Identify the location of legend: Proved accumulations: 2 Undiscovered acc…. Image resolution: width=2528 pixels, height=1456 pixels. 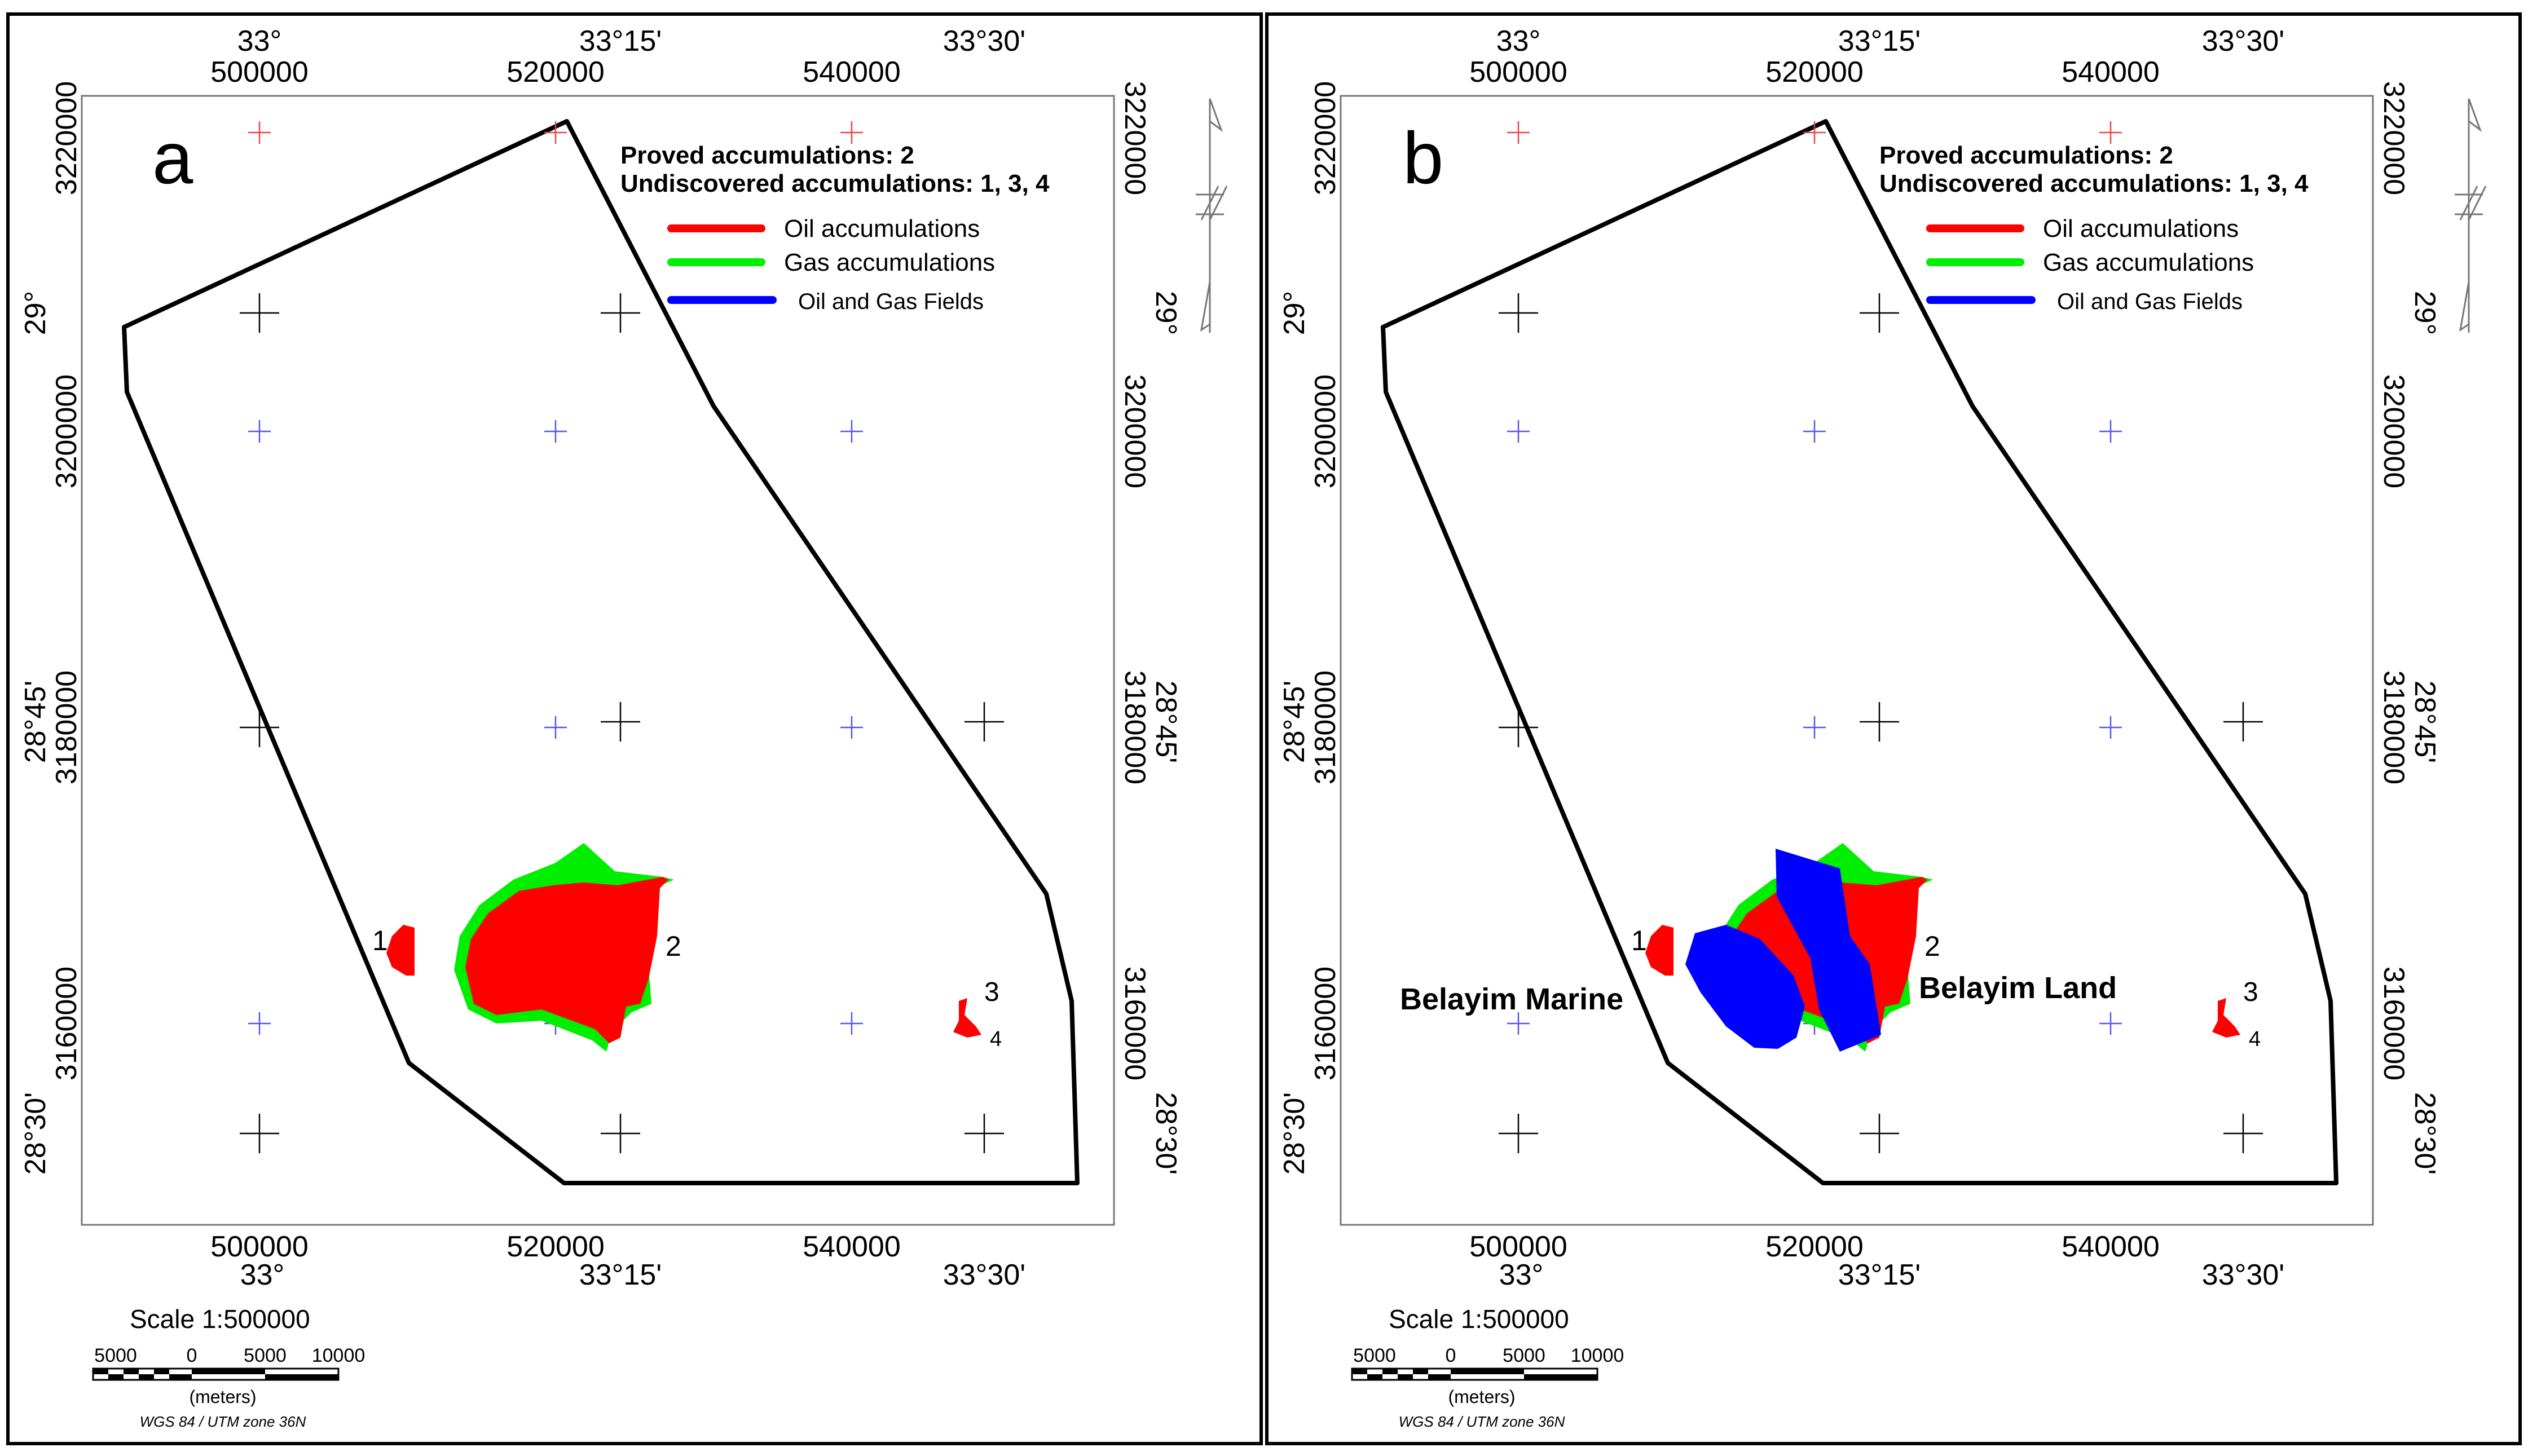
(2094, 228).